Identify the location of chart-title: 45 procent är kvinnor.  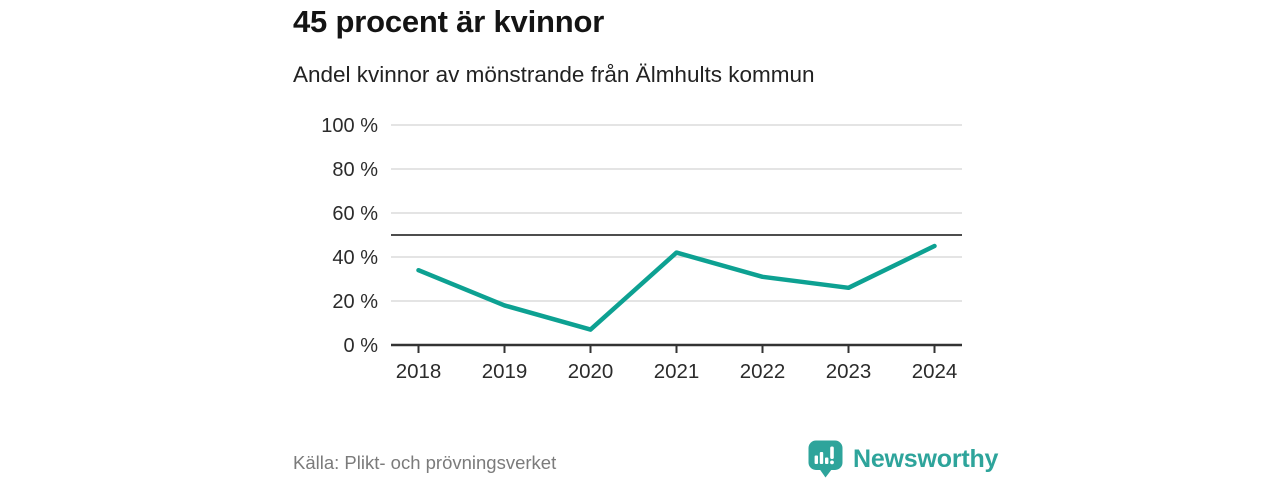
(449, 21).